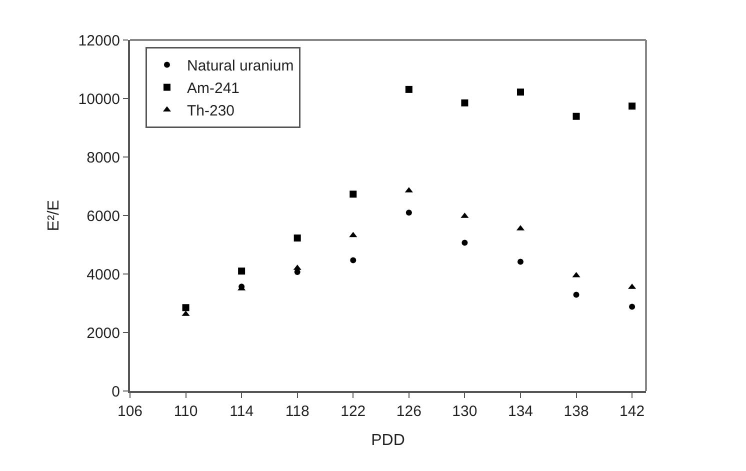 Image resolution: width=746 pixels, height=471 pixels. I want to click on x-tick-label: 130, so click(465, 411).